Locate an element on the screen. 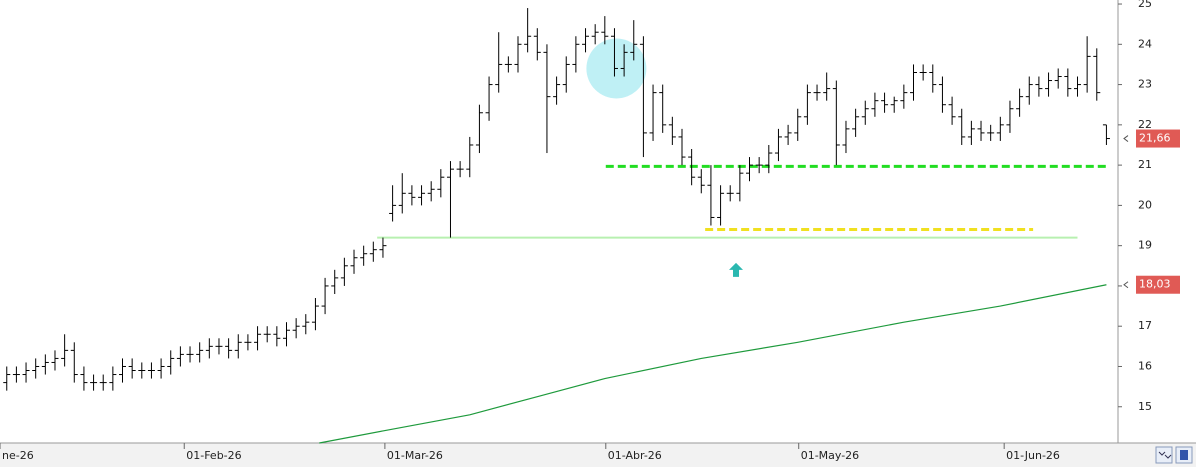  y-tick-label: 22 is located at coordinates (1145, 124).